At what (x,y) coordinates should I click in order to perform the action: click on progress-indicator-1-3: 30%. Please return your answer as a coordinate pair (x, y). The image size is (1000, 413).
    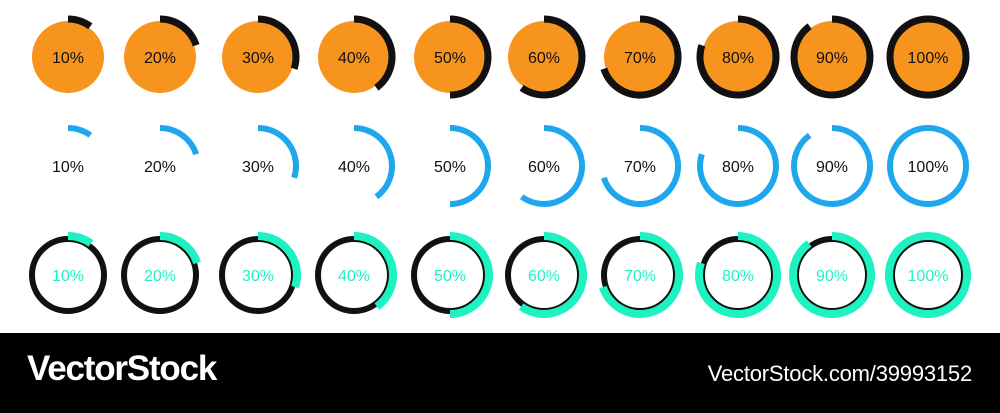
    Looking at the image, I should click on (261, 54).